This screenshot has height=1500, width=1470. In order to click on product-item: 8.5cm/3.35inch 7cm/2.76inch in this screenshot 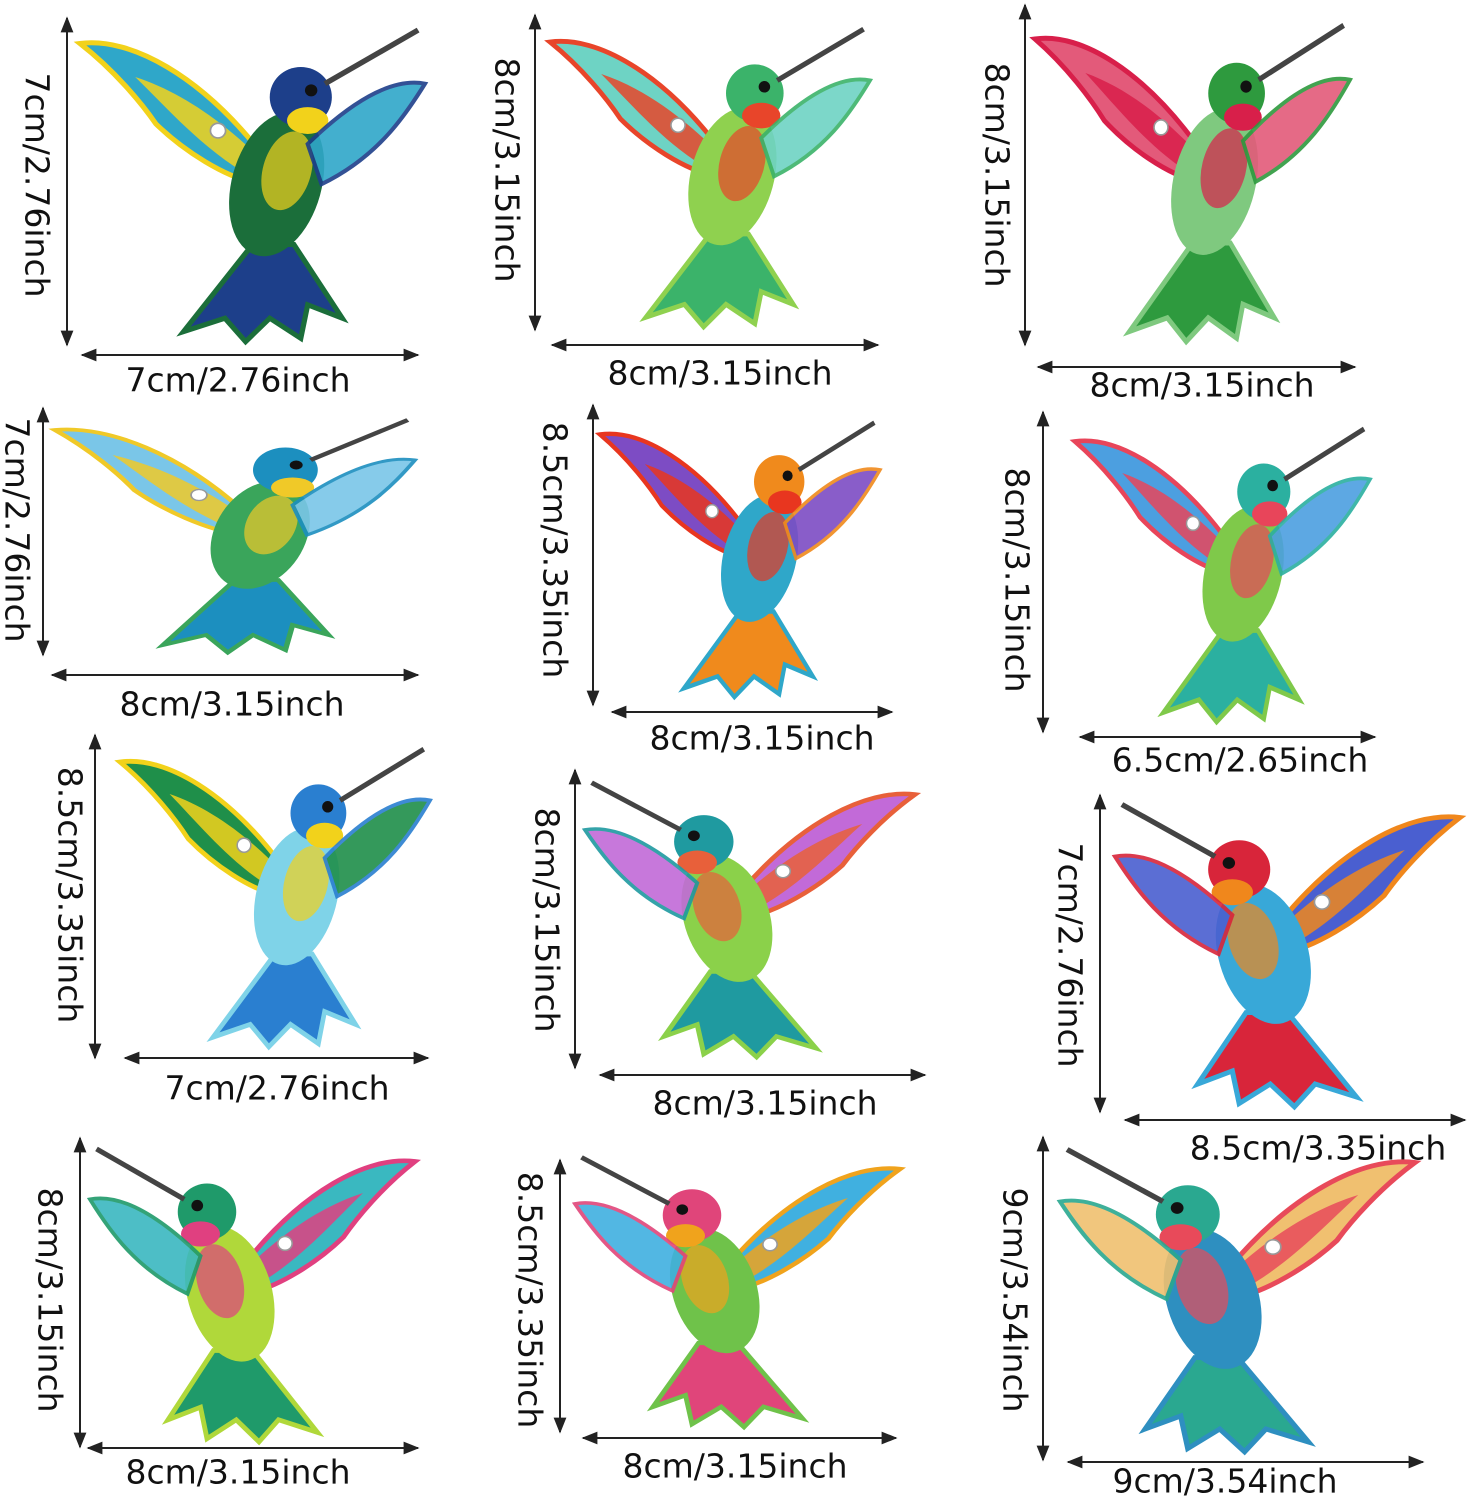, I will do `click(242, 920)`.